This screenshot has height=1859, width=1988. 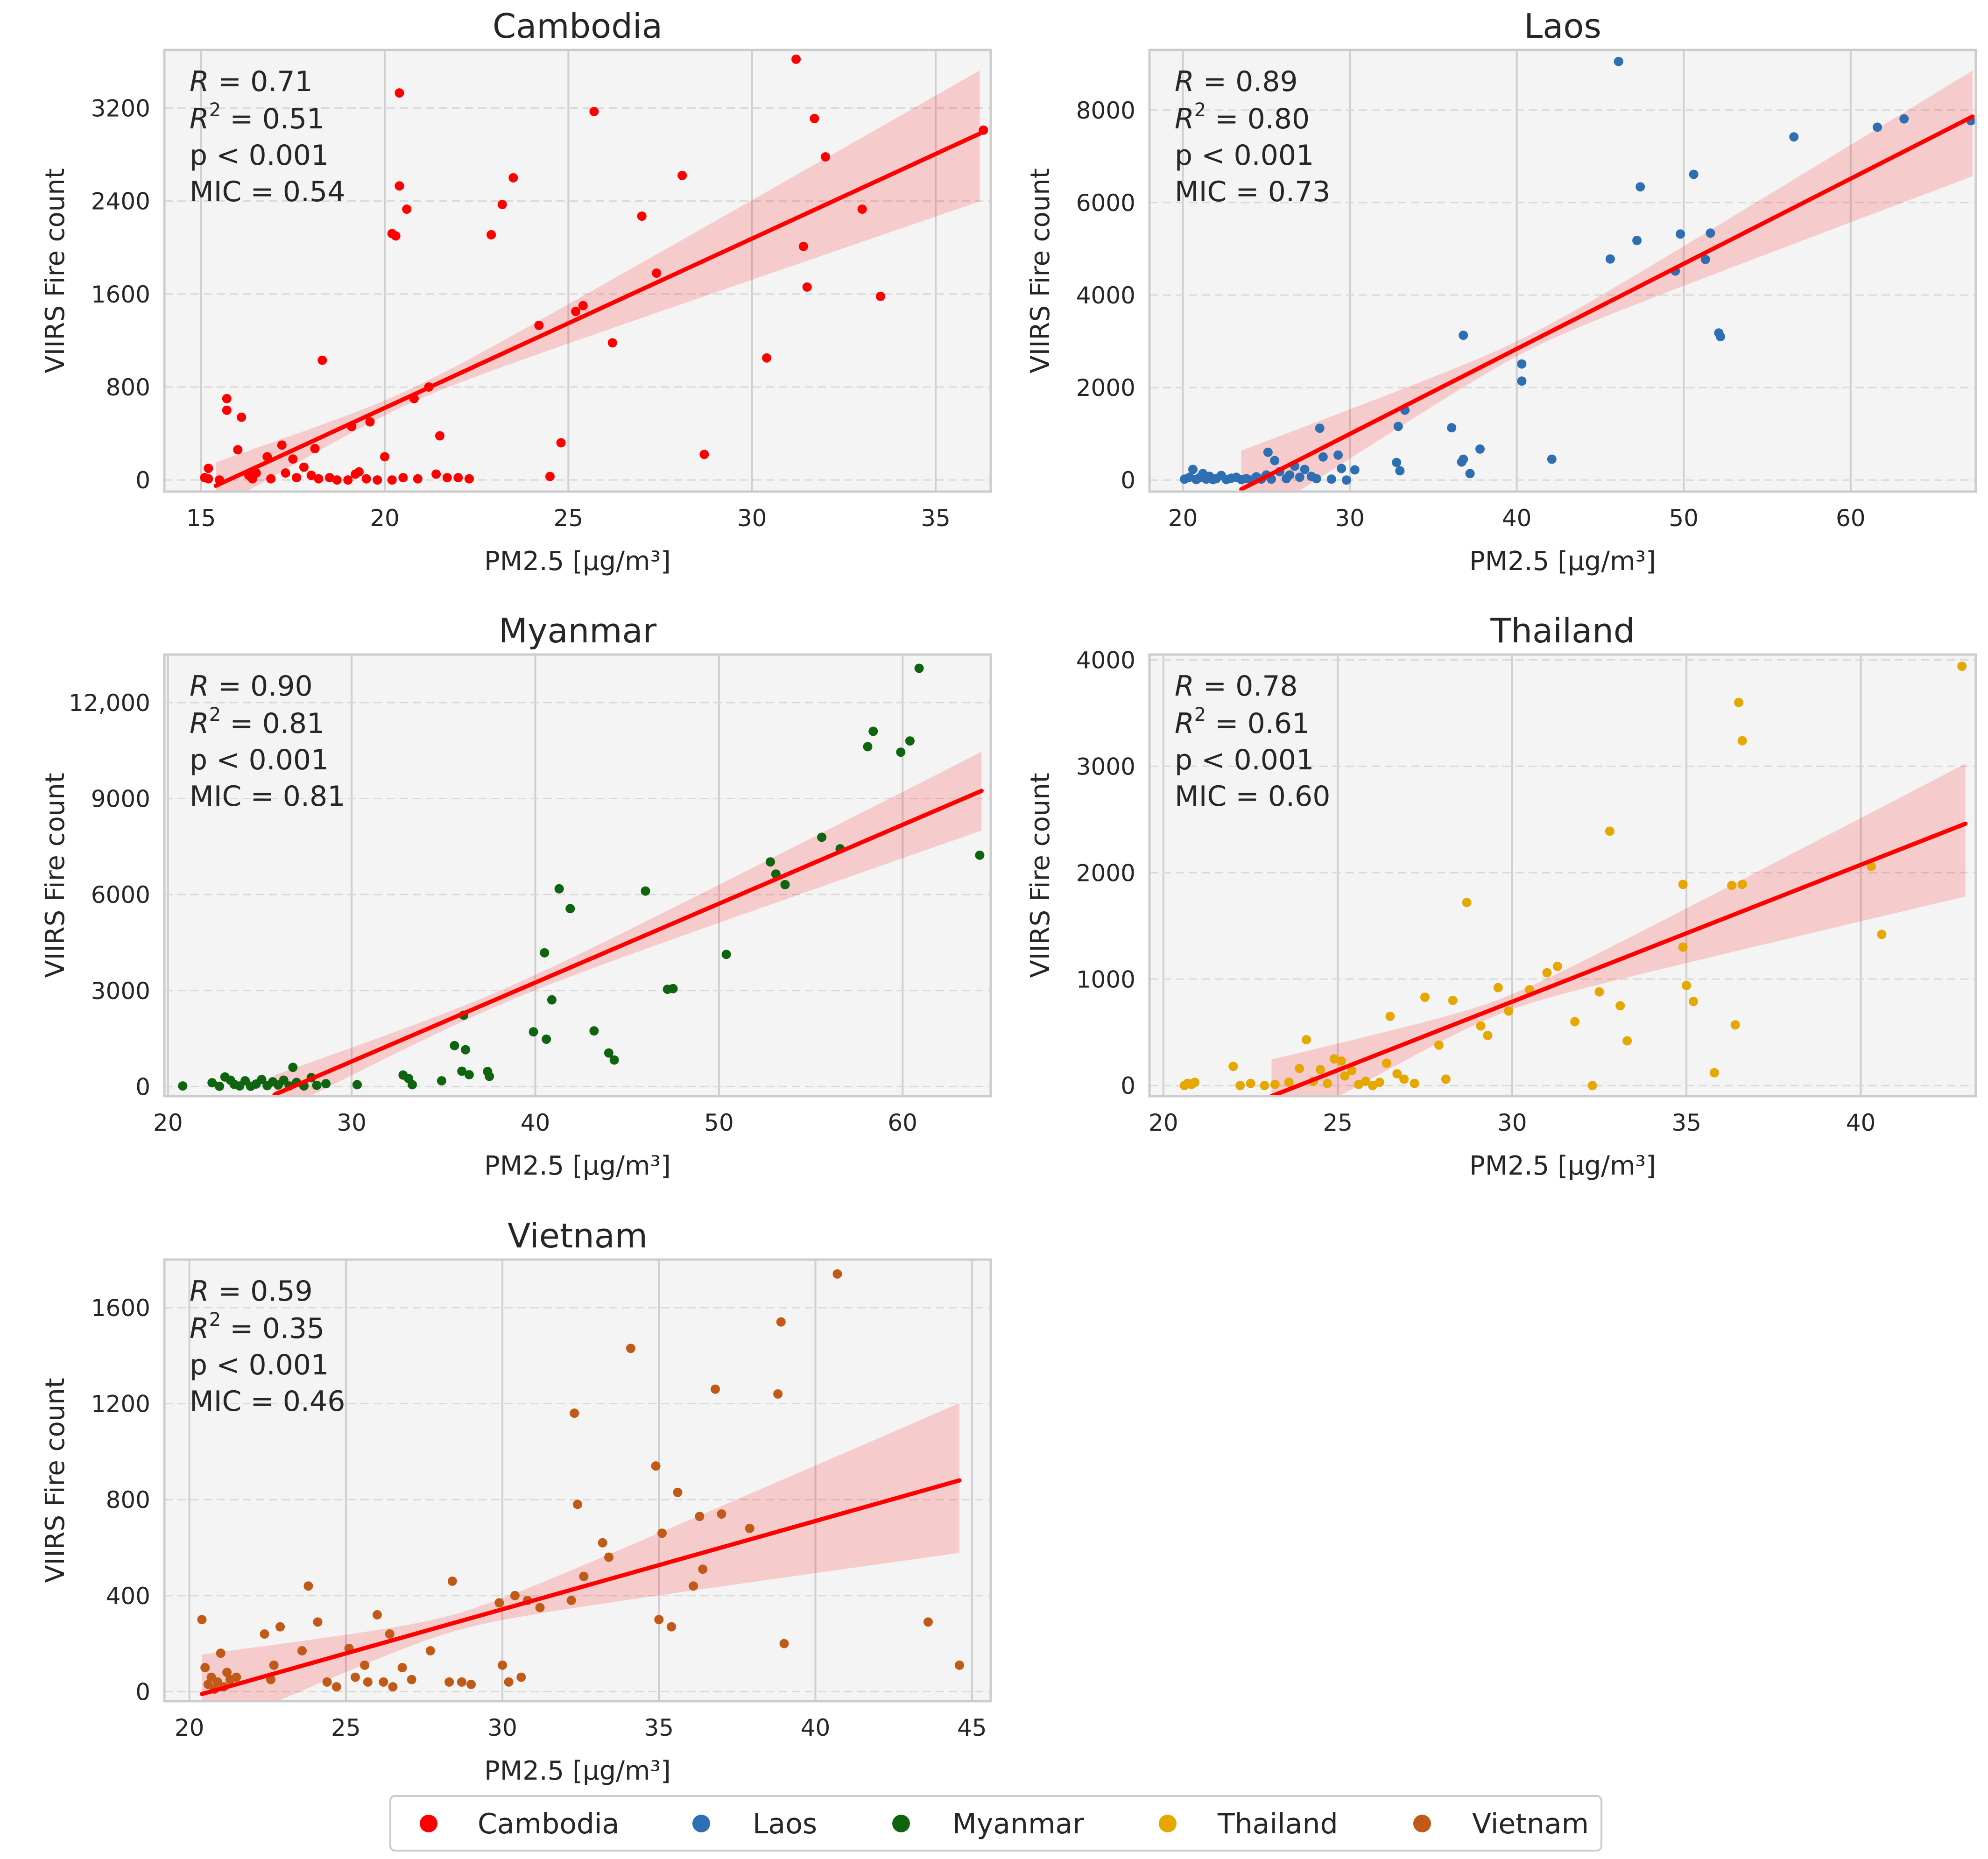 I want to click on series-myanmar, so click(x=581, y=879).